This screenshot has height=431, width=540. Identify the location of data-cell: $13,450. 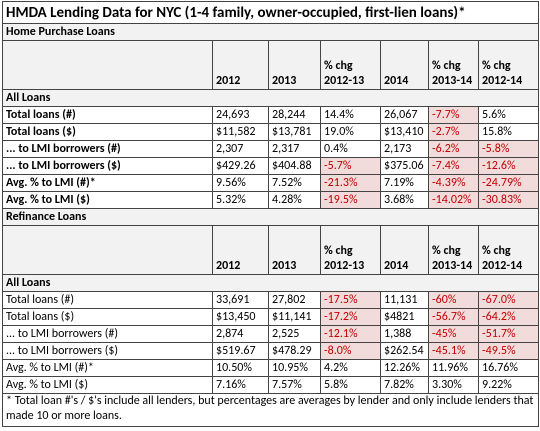
(240, 317).